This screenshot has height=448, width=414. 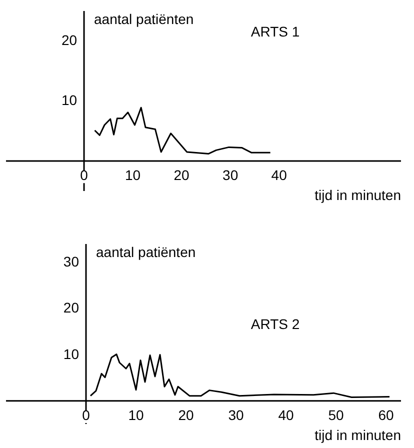 I want to click on y-tick-label: 30, so click(x=71, y=261).